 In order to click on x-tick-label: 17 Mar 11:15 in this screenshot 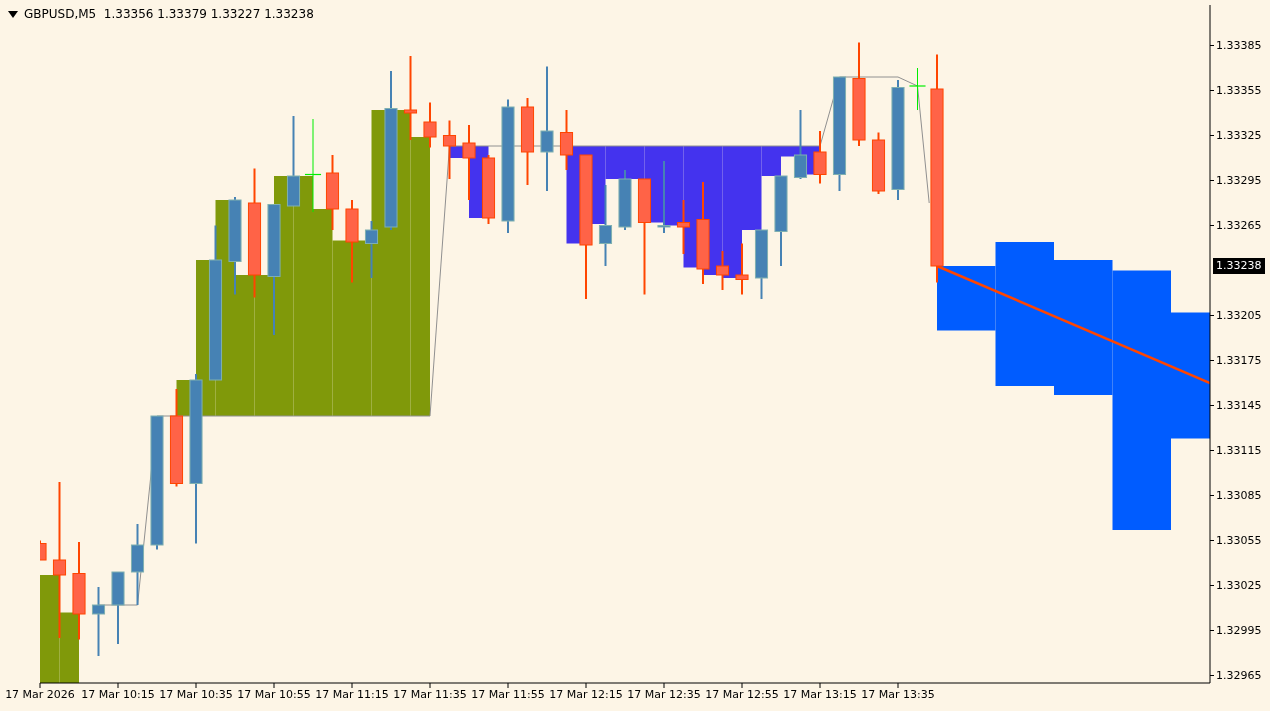, I will do `click(352, 694)`.